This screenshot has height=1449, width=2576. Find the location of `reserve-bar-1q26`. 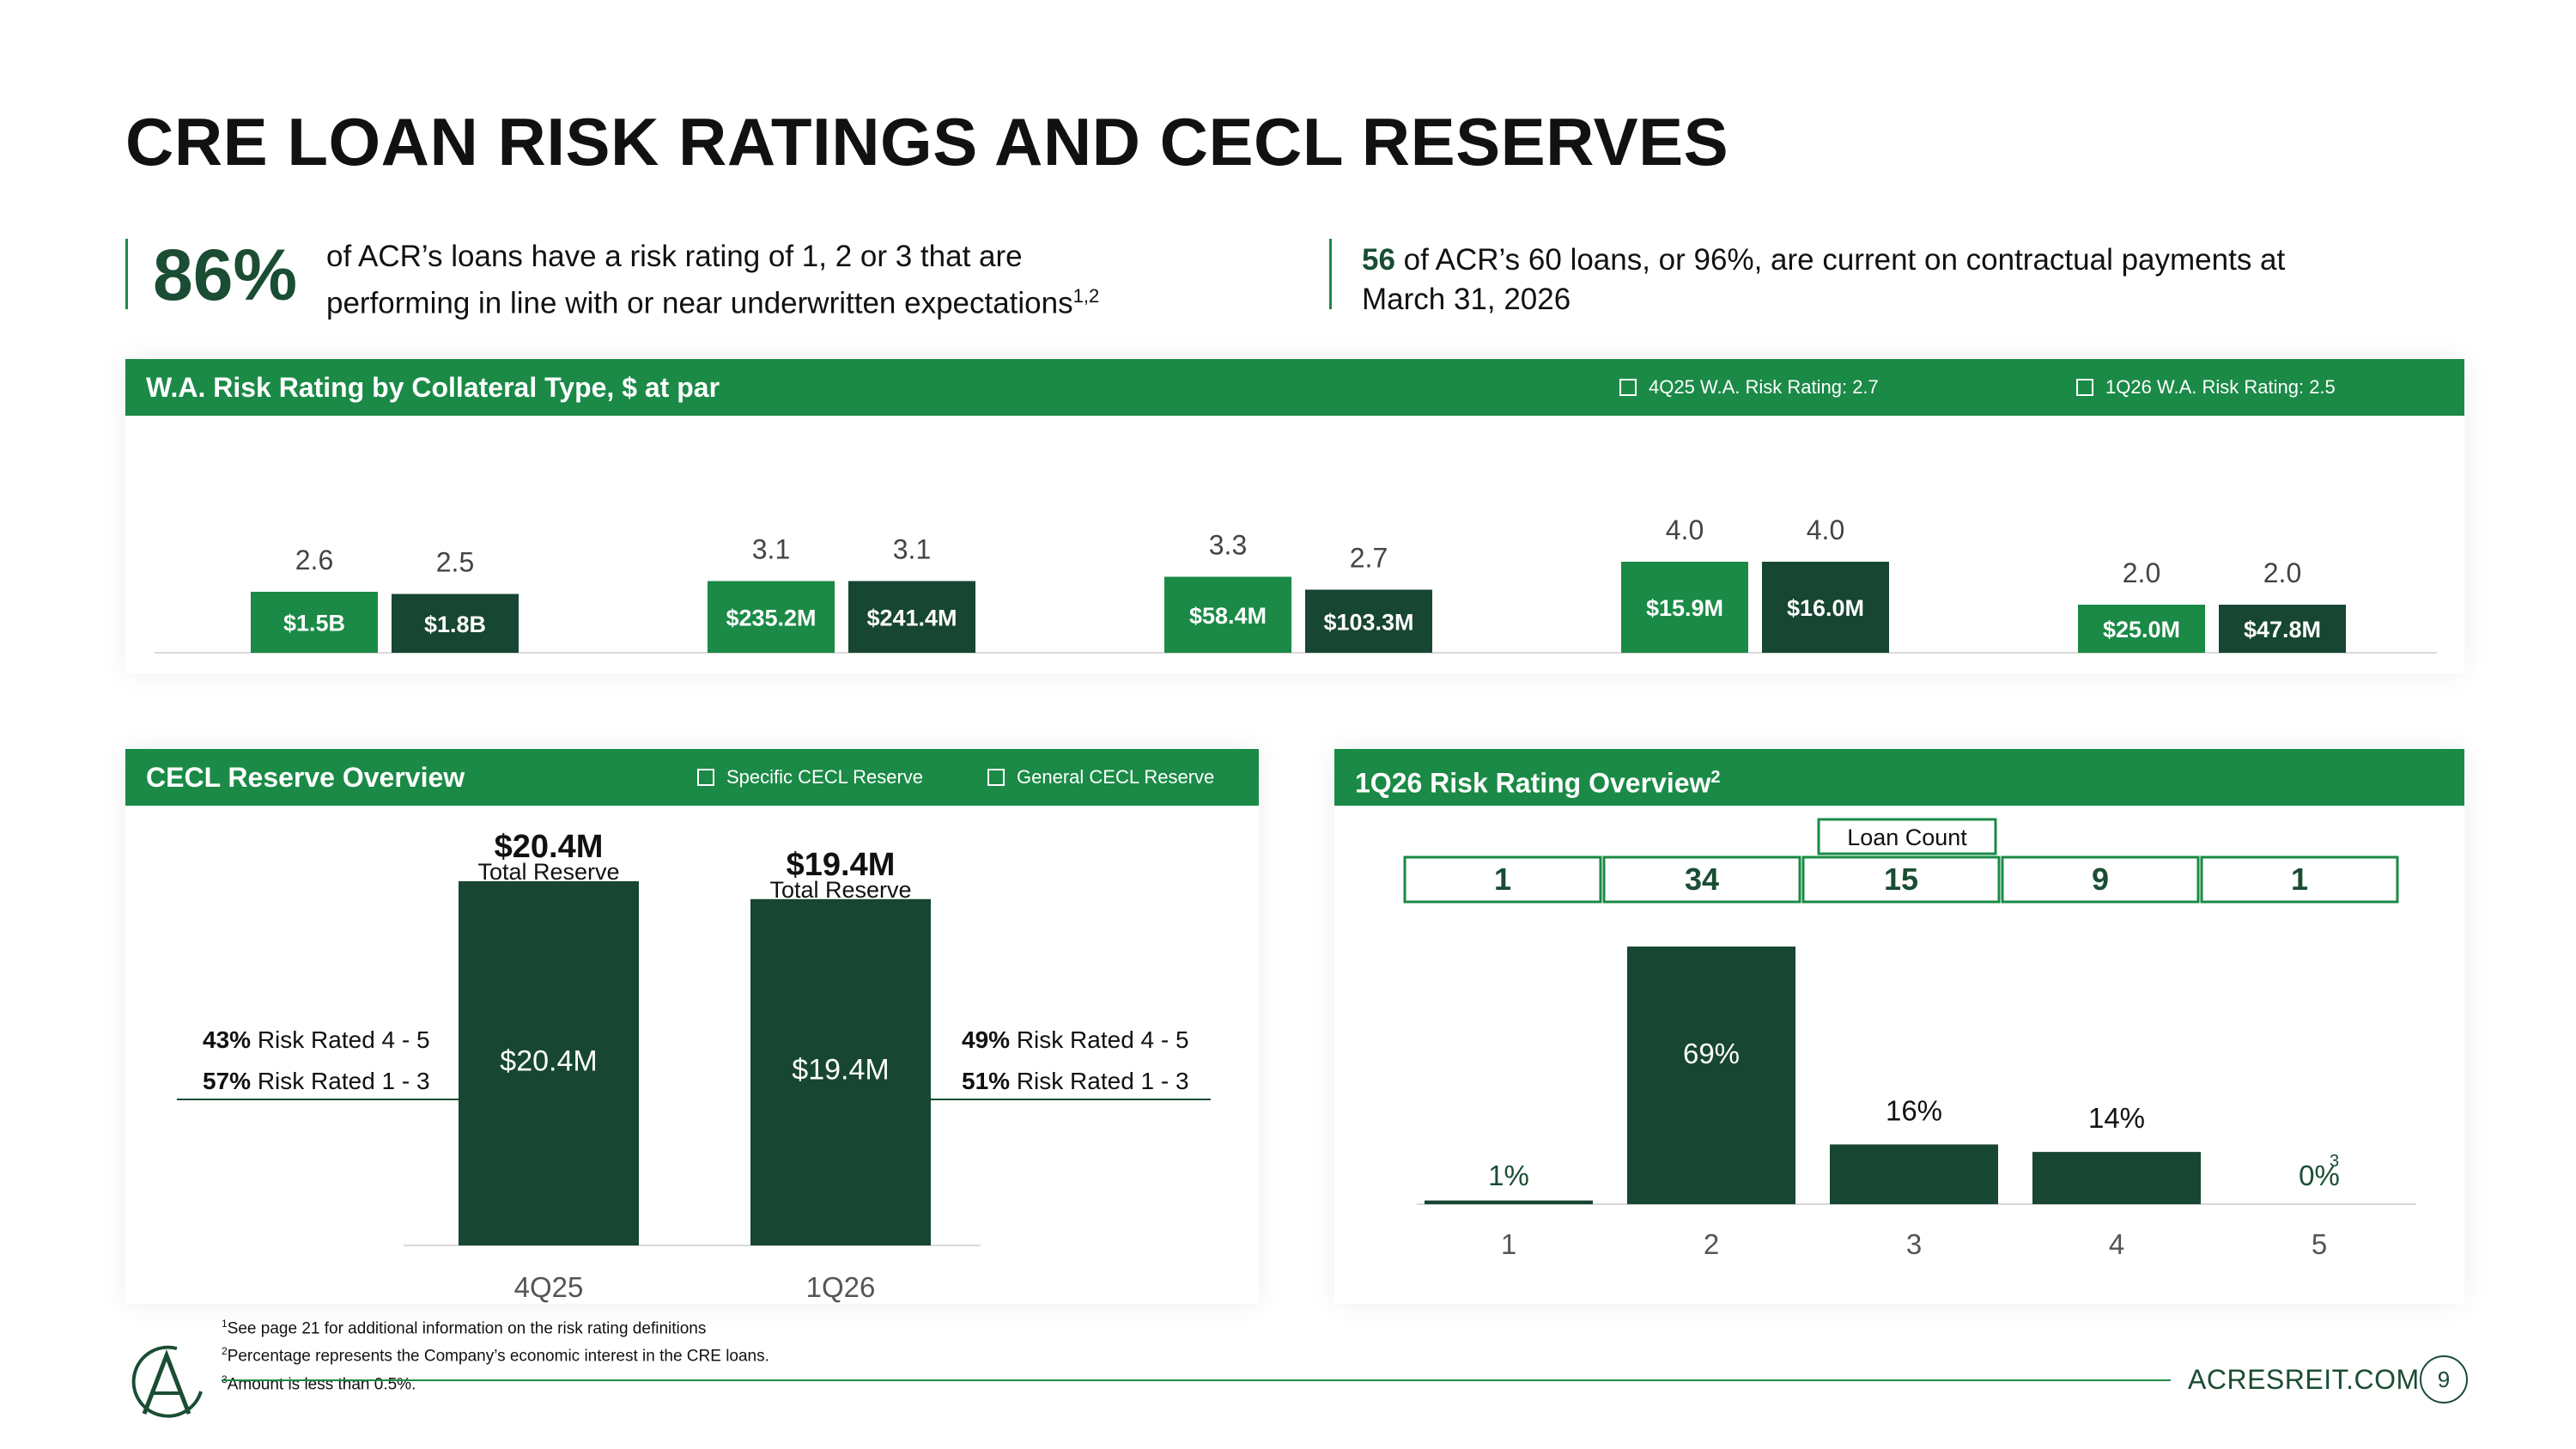

reserve-bar-1q26 is located at coordinates (841, 1071).